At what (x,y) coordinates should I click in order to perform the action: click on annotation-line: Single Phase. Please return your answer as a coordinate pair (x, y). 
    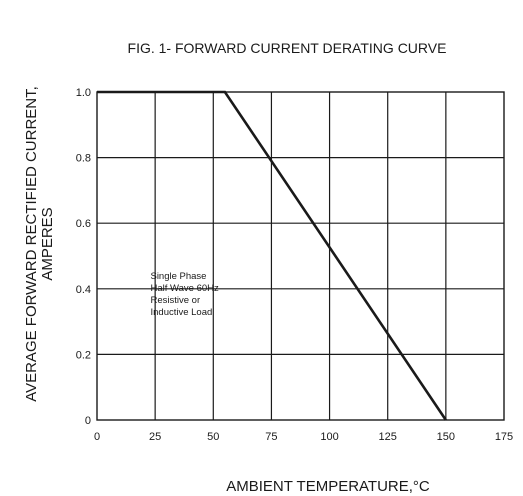
    Looking at the image, I should click on (178, 276).